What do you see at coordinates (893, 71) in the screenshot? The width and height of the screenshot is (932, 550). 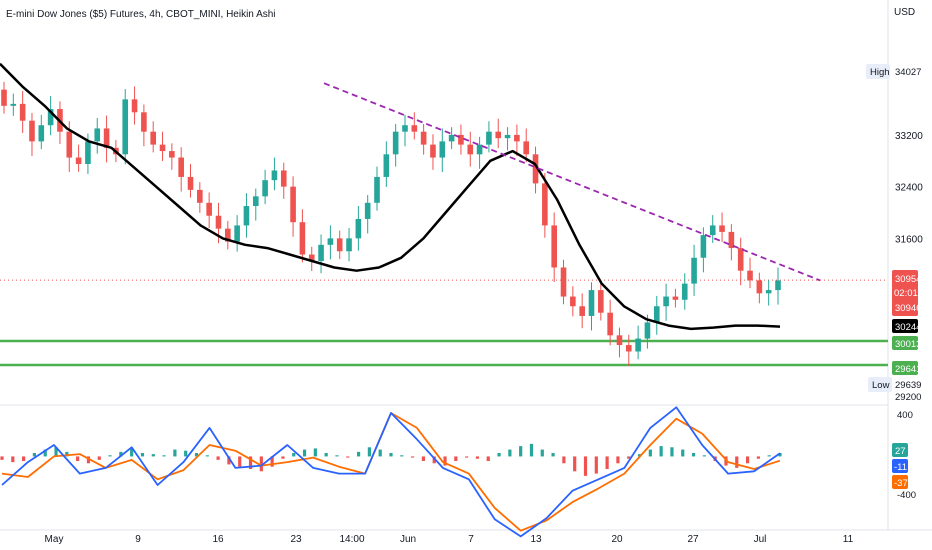 I see `high-tag: High 34027` at bounding box center [893, 71].